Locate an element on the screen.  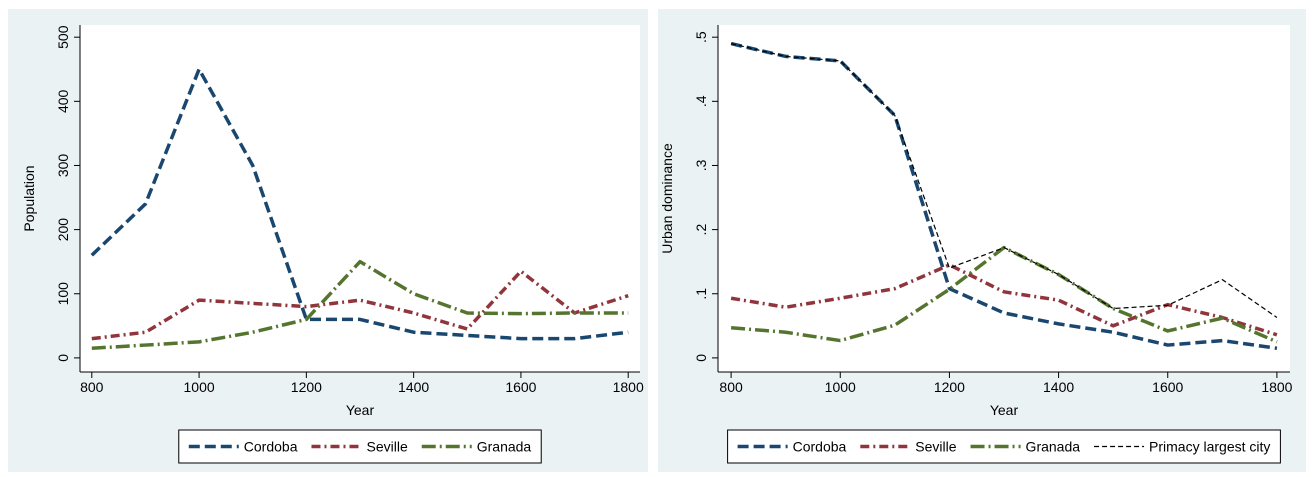
y-tick-label: 400 is located at coordinates (63, 101).